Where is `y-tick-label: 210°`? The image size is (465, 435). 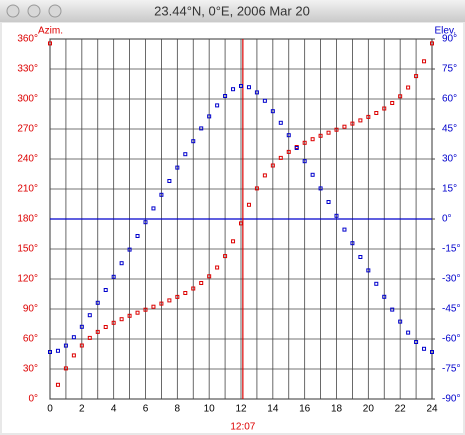
y-tick-label: 210° is located at coordinates (27, 189).